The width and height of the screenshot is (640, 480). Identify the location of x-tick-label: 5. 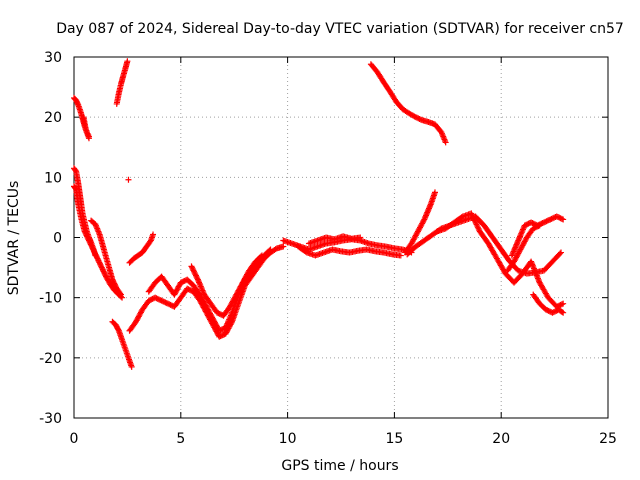
(180, 439).